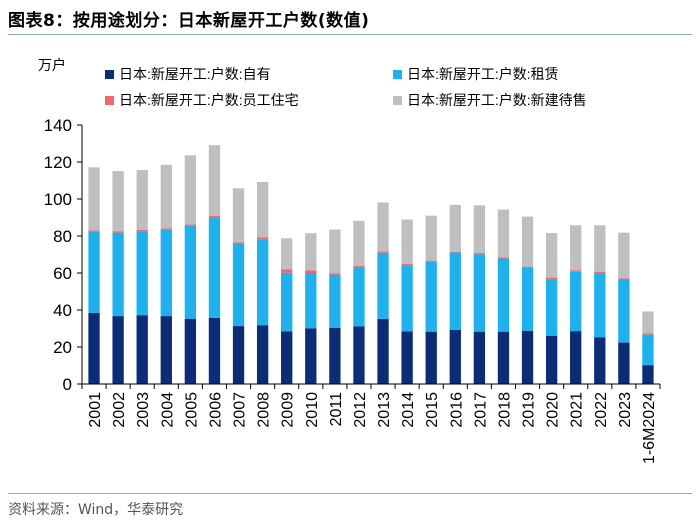 This screenshot has width=700, height=529. I want to click on x-tick-label: 2014, so click(408, 410).